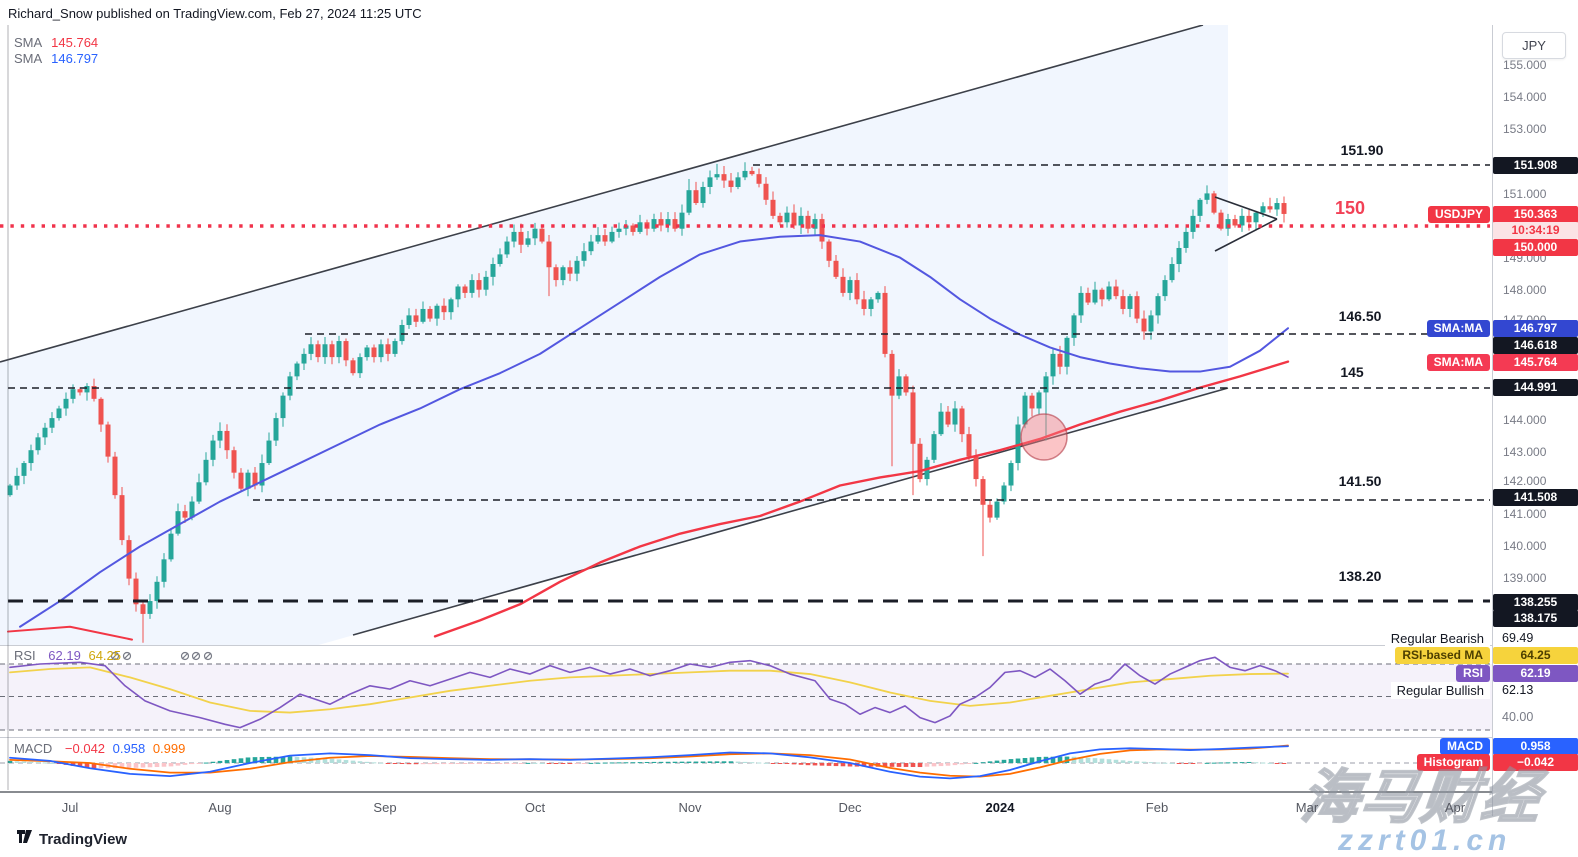  Describe the element at coordinates (33, 748) in the screenshot. I see `macd-legend-label: MACD` at that location.